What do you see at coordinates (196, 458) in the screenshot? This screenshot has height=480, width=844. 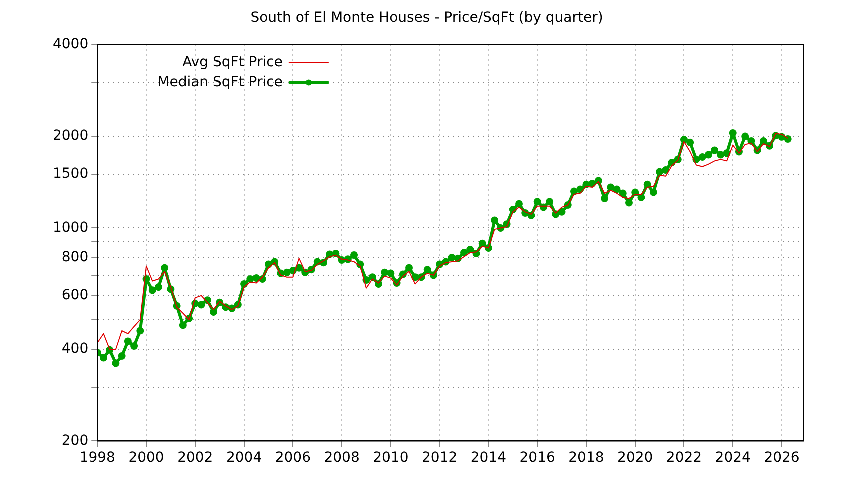 I see `x-tick-label: 2002` at bounding box center [196, 458].